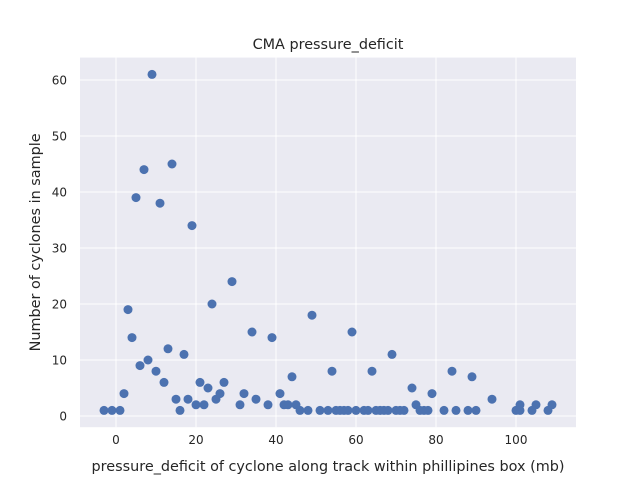  Describe the element at coordinates (59, 192) in the screenshot. I see `y-tick-label: 40` at that location.